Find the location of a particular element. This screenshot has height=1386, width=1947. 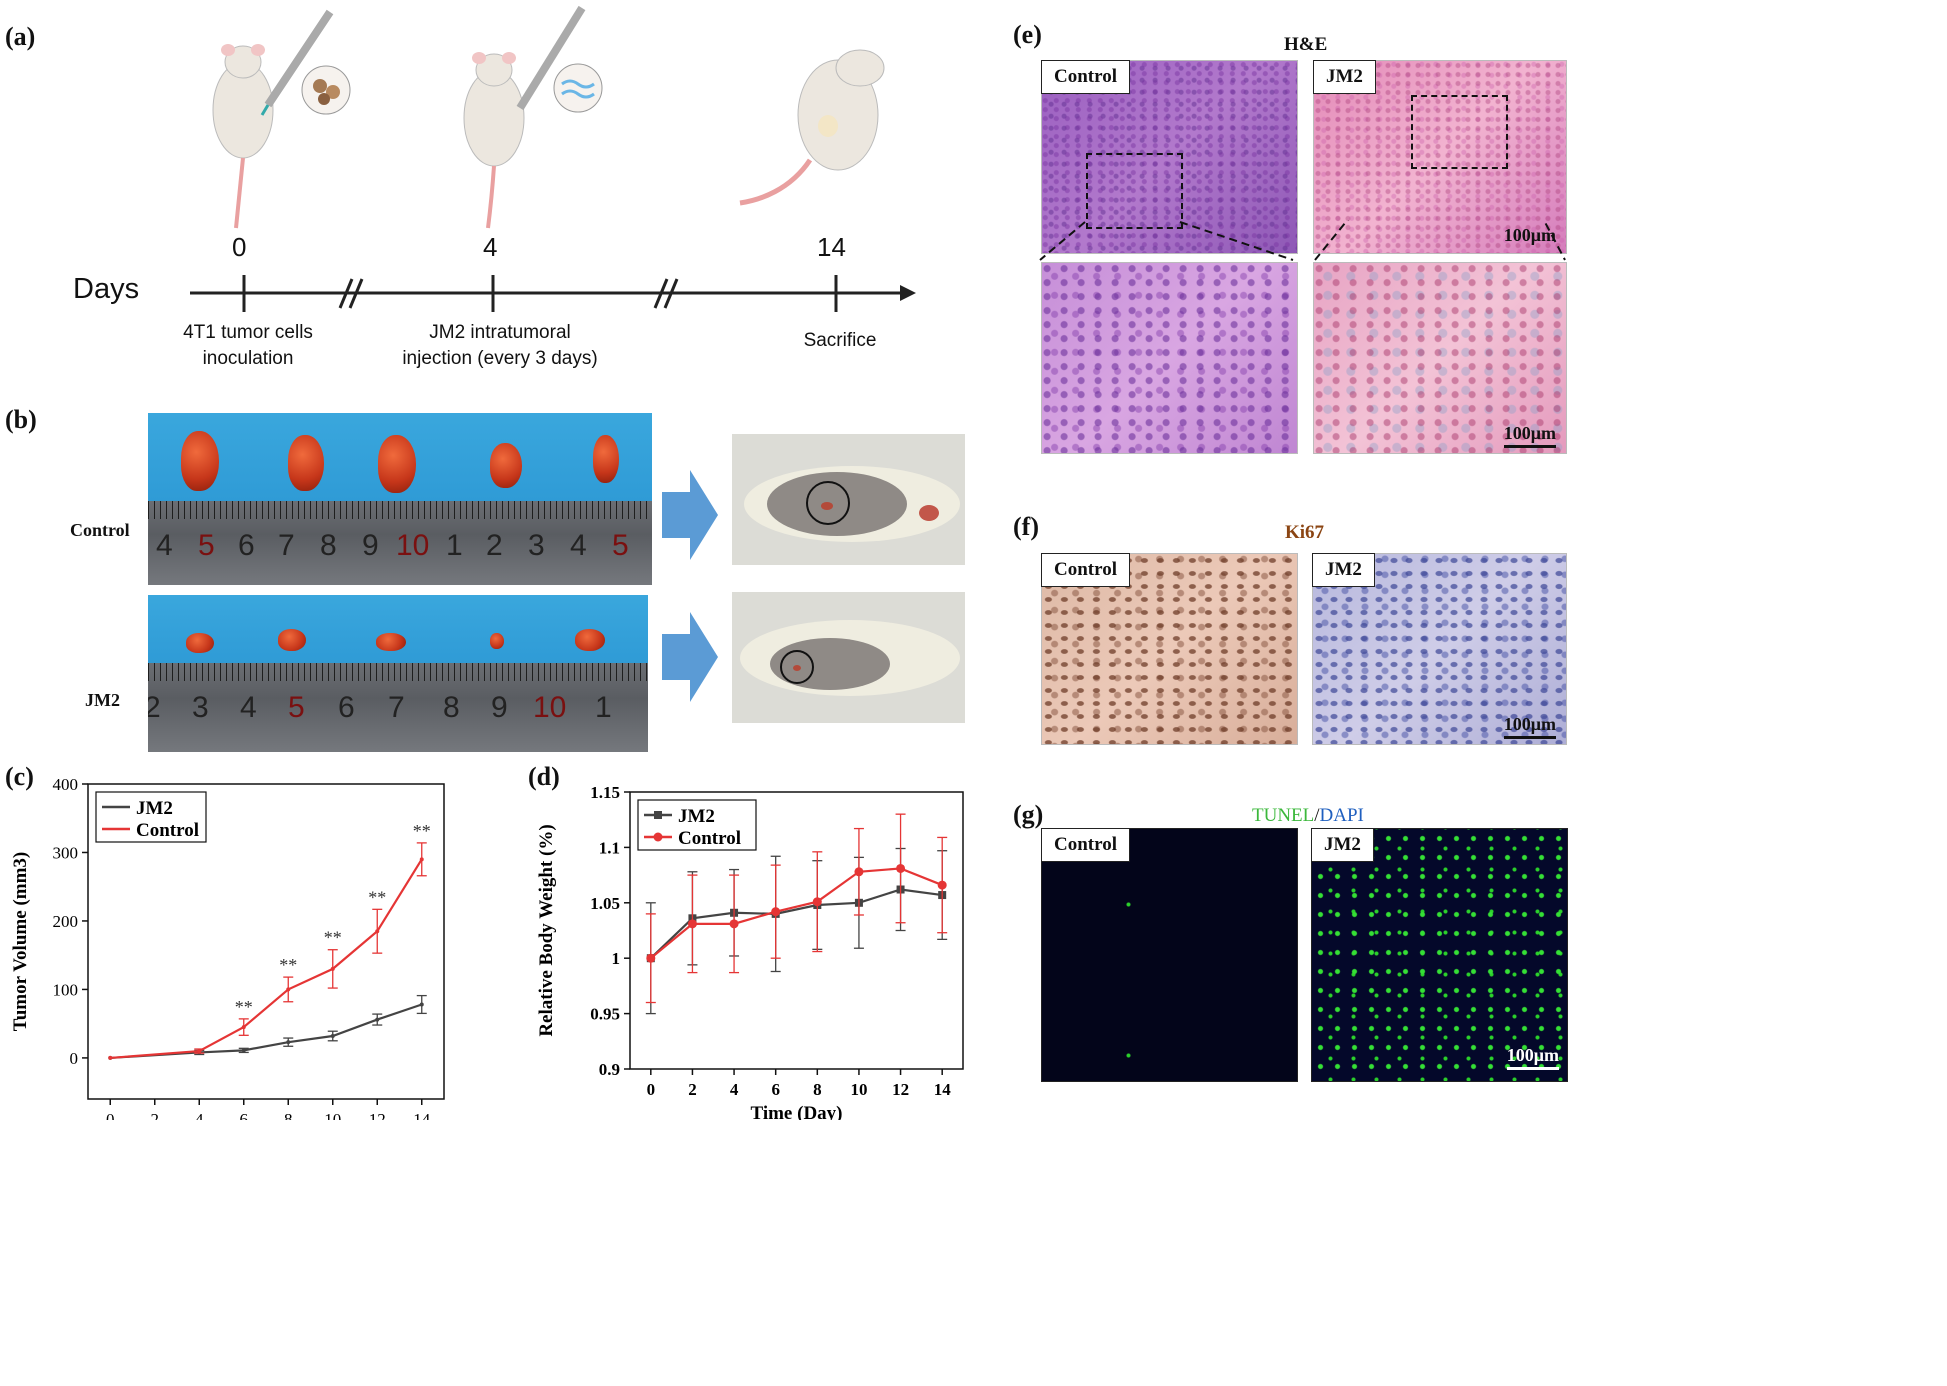

he-control-zoom-image is located at coordinates (1169, 358).